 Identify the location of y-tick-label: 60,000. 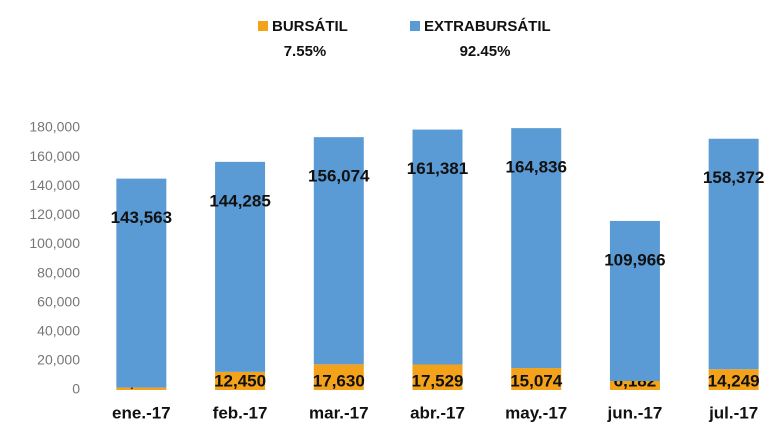
(58, 301).